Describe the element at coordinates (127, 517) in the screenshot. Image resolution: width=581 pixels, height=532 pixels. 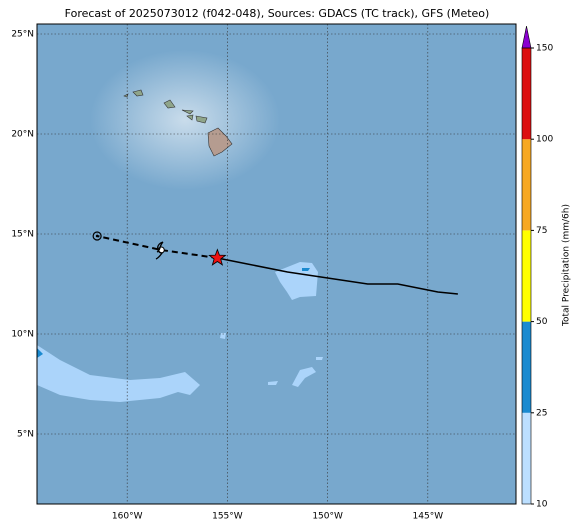
I see `lon-tick-label: 160°W` at that location.